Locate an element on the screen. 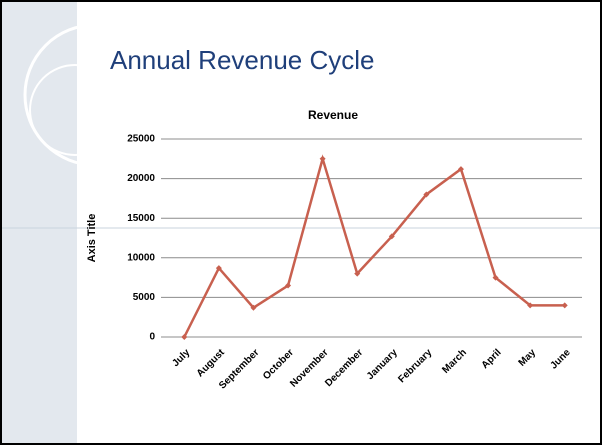 Image resolution: width=602 pixels, height=445 pixels. side-strip is located at coordinates (39, 222).